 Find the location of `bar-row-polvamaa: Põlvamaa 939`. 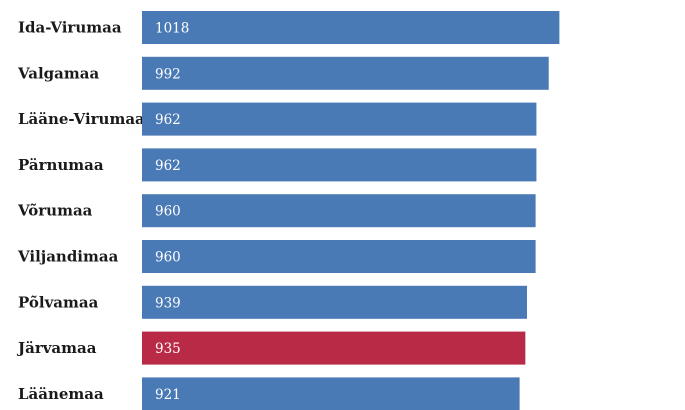

bar-row-polvamaa: Põlvamaa 939 is located at coordinates (272, 302).